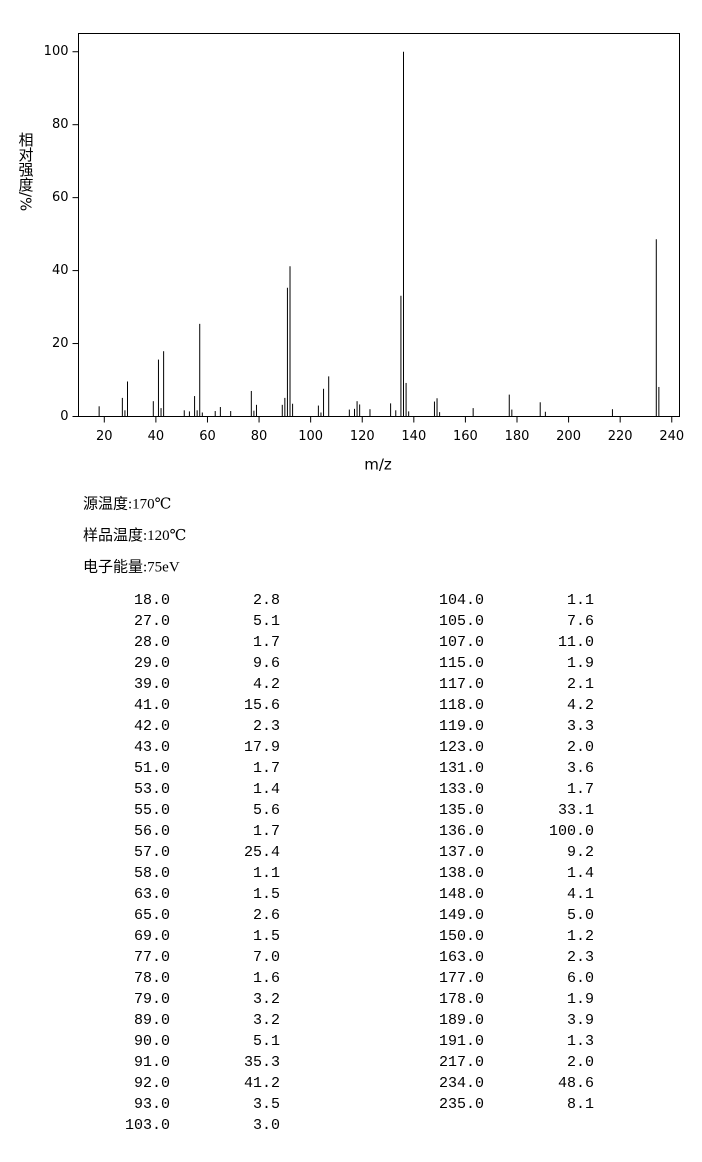 This screenshot has width=702, height=1162. Describe the element at coordinates (580, 768) in the screenshot. I see `intensity-cell: 3.6` at that location.